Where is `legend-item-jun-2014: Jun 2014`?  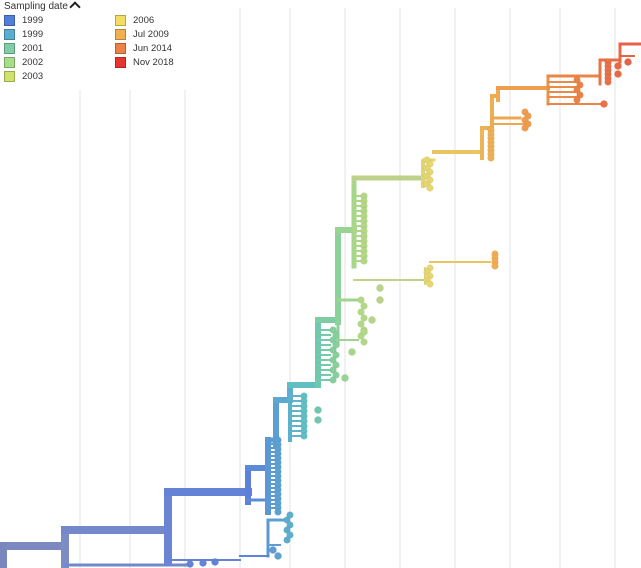 legend-item-jun-2014: Jun 2014 is located at coordinates (143, 49).